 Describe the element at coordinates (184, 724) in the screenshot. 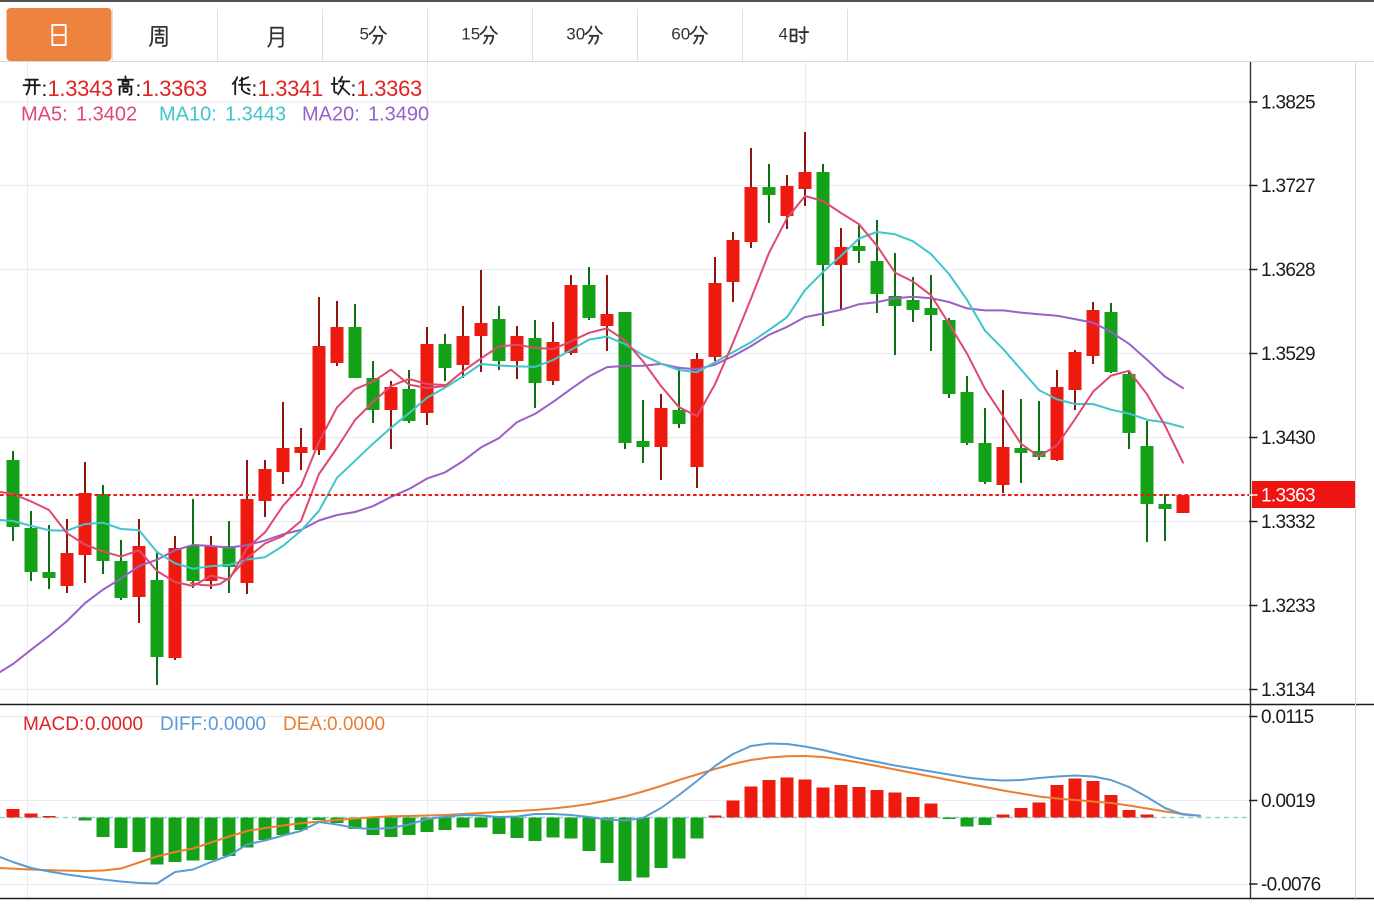

I see `svg-text: DIFF:` at that location.